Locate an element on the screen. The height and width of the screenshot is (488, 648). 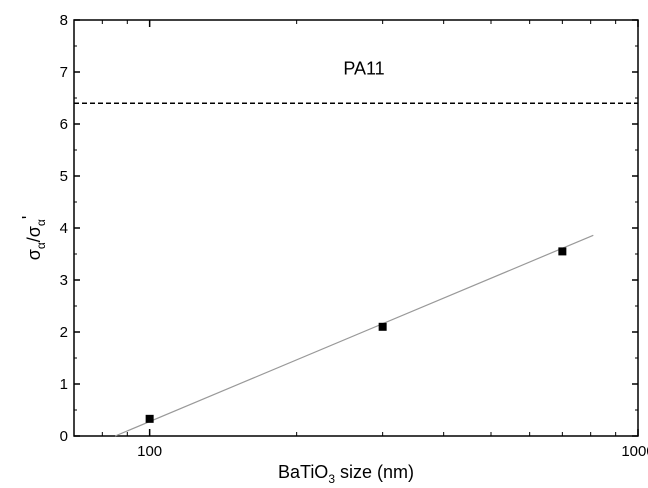
y-axis-sigma-1: σ is located at coordinates (34, 254).